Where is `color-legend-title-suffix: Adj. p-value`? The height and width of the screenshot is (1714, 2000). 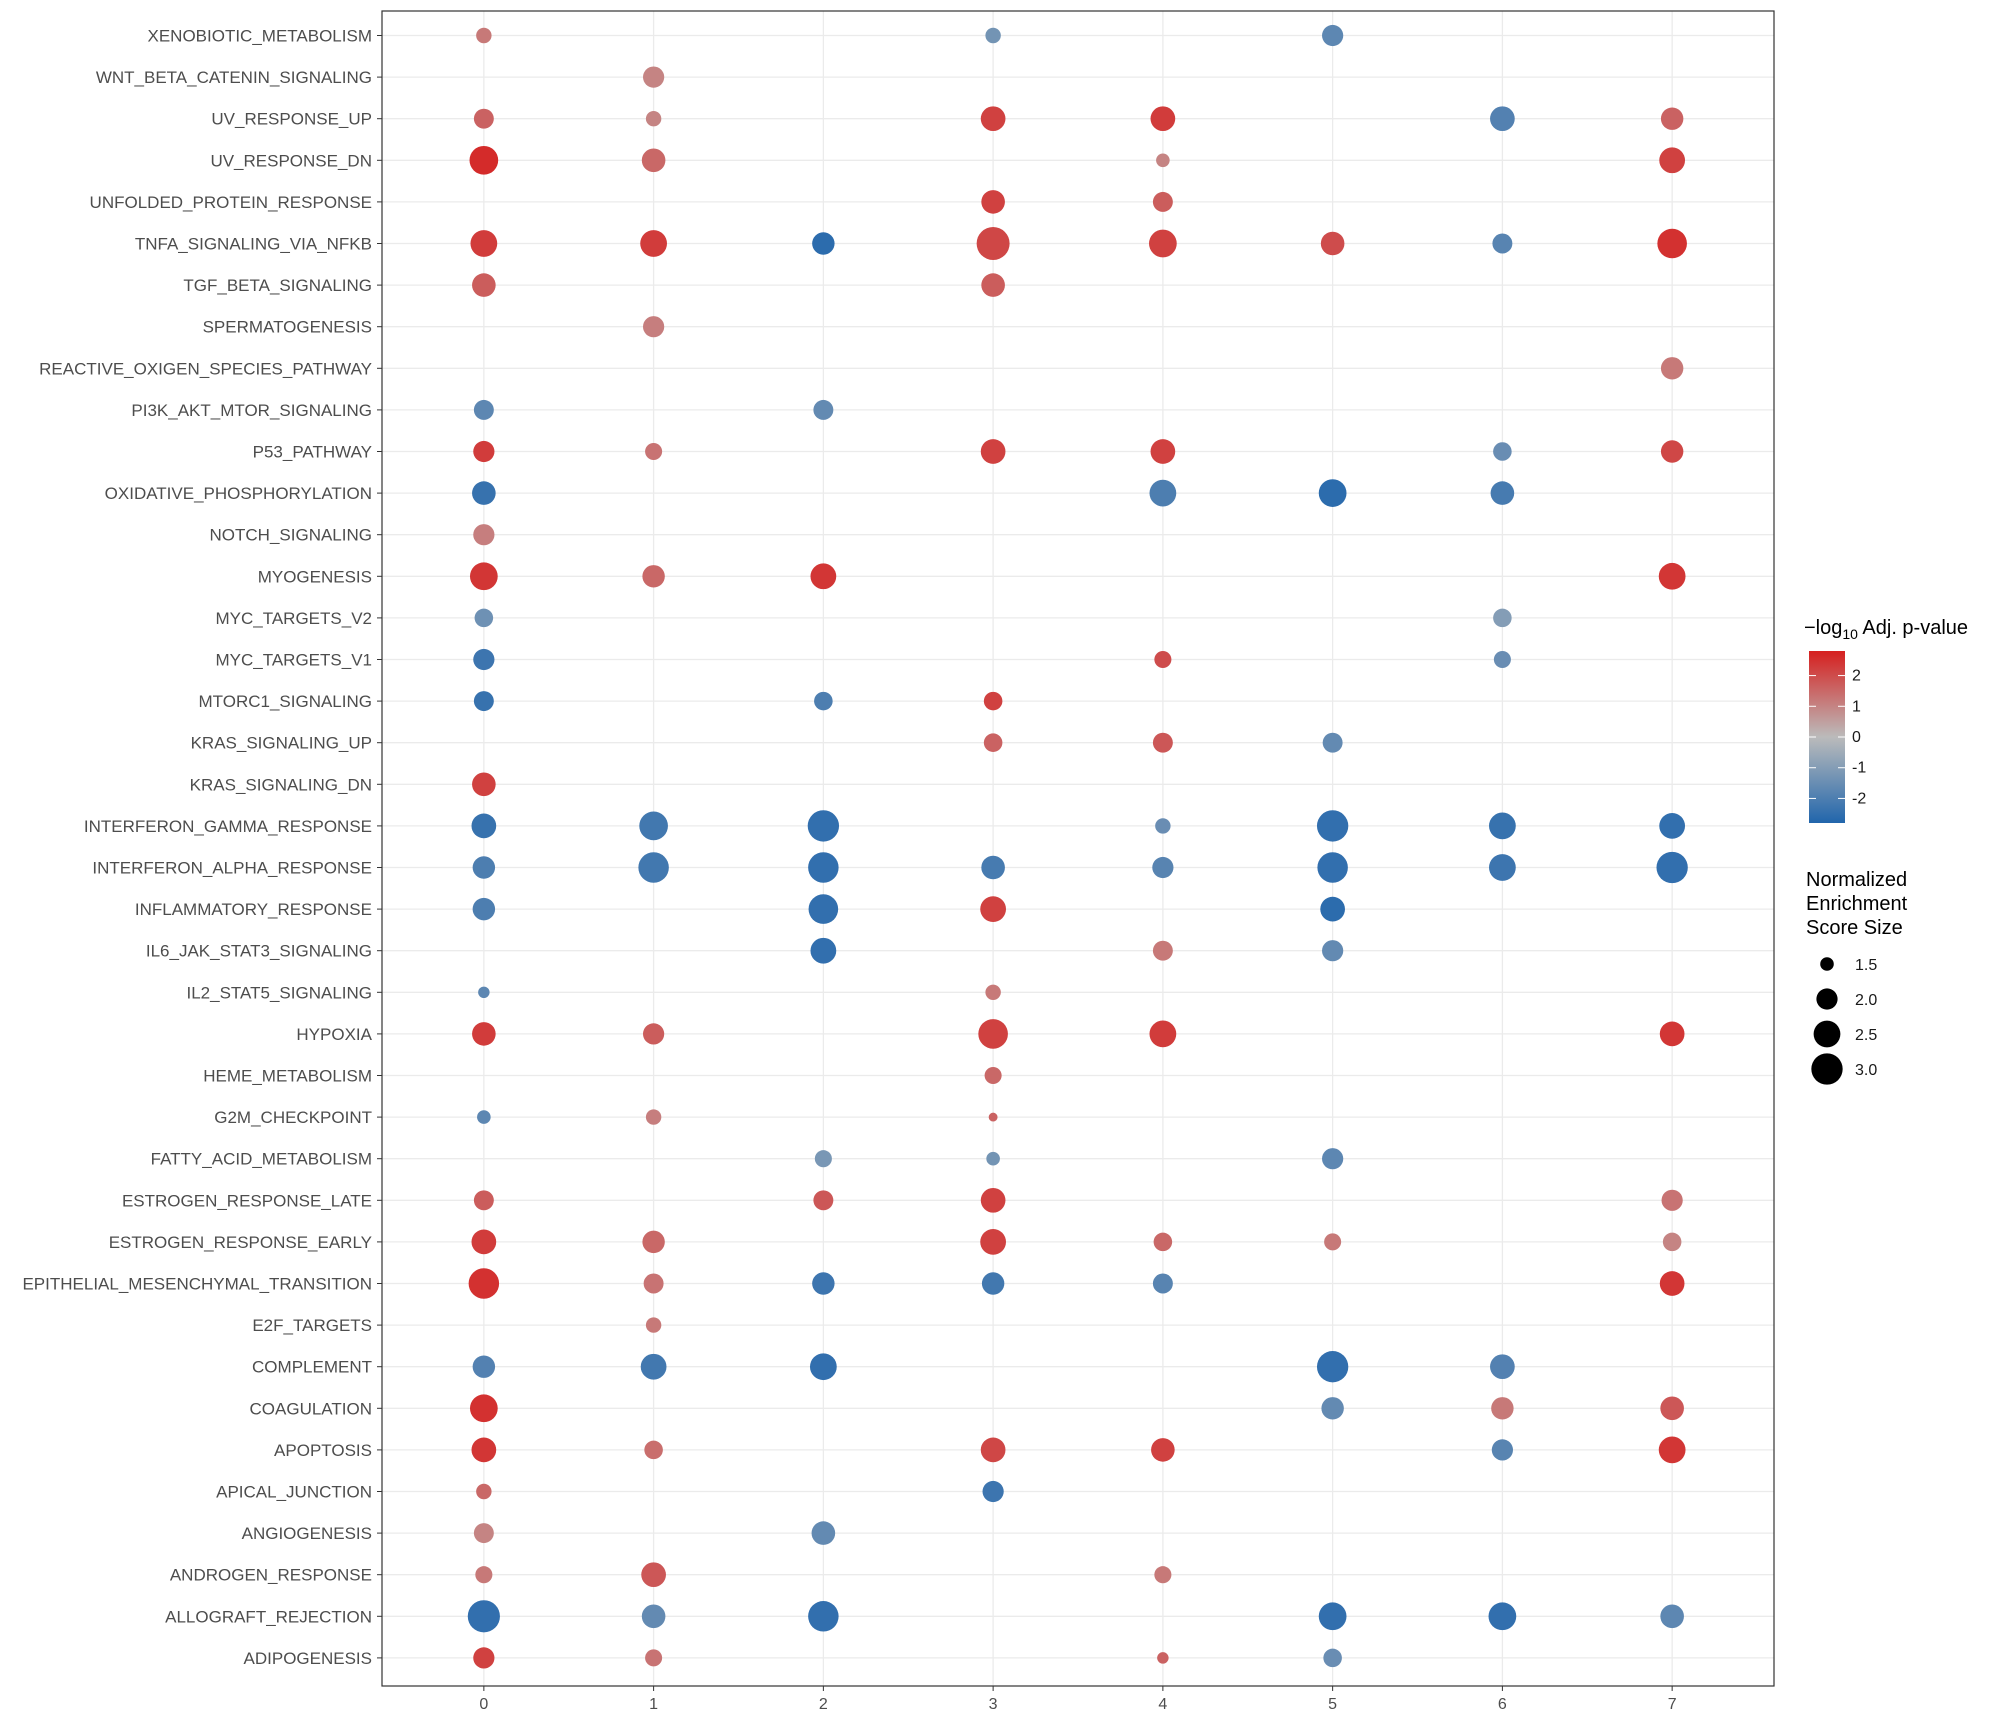 color-legend-title-suffix: Adj. p-value is located at coordinates (1913, 628).